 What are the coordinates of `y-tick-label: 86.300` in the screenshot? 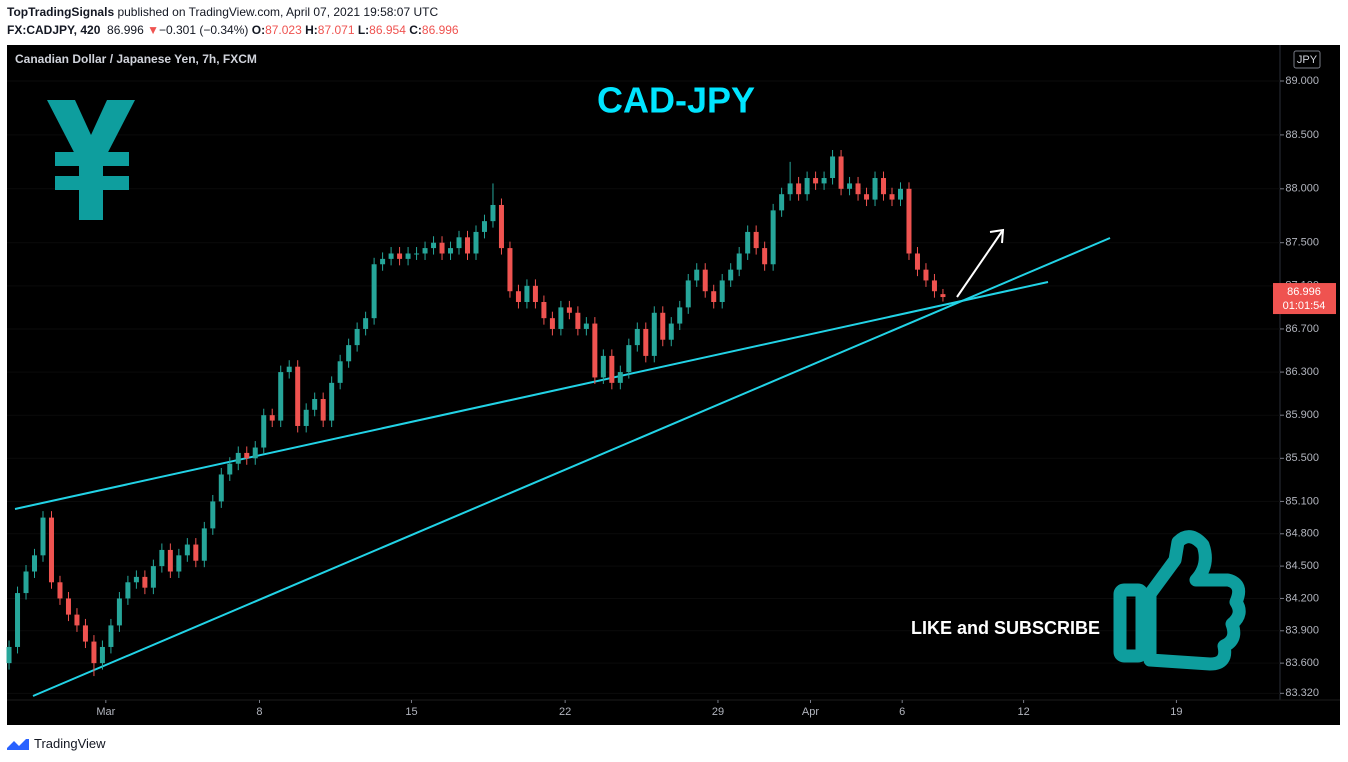 It's located at (1302, 372).